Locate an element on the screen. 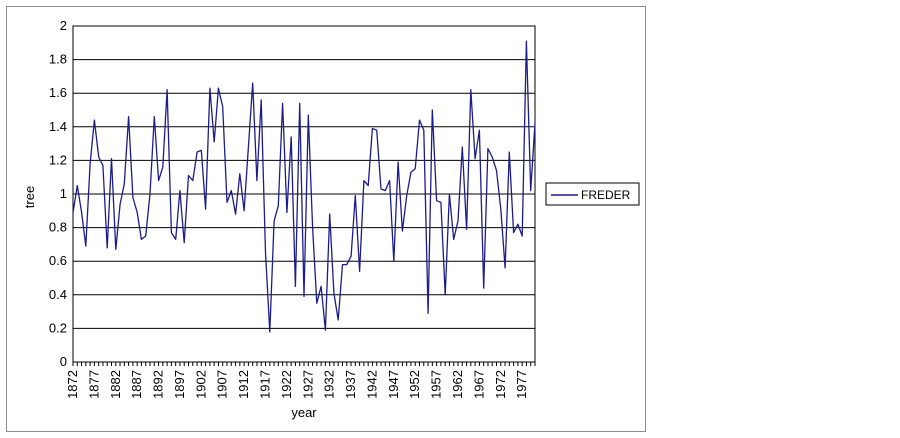 The image size is (900, 438). y-tick-label: 1.8 is located at coordinates (58, 59).